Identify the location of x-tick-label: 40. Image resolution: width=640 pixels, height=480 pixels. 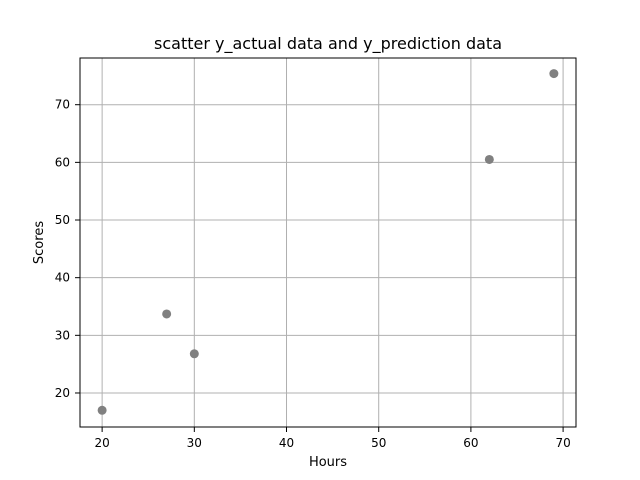
(286, 443).